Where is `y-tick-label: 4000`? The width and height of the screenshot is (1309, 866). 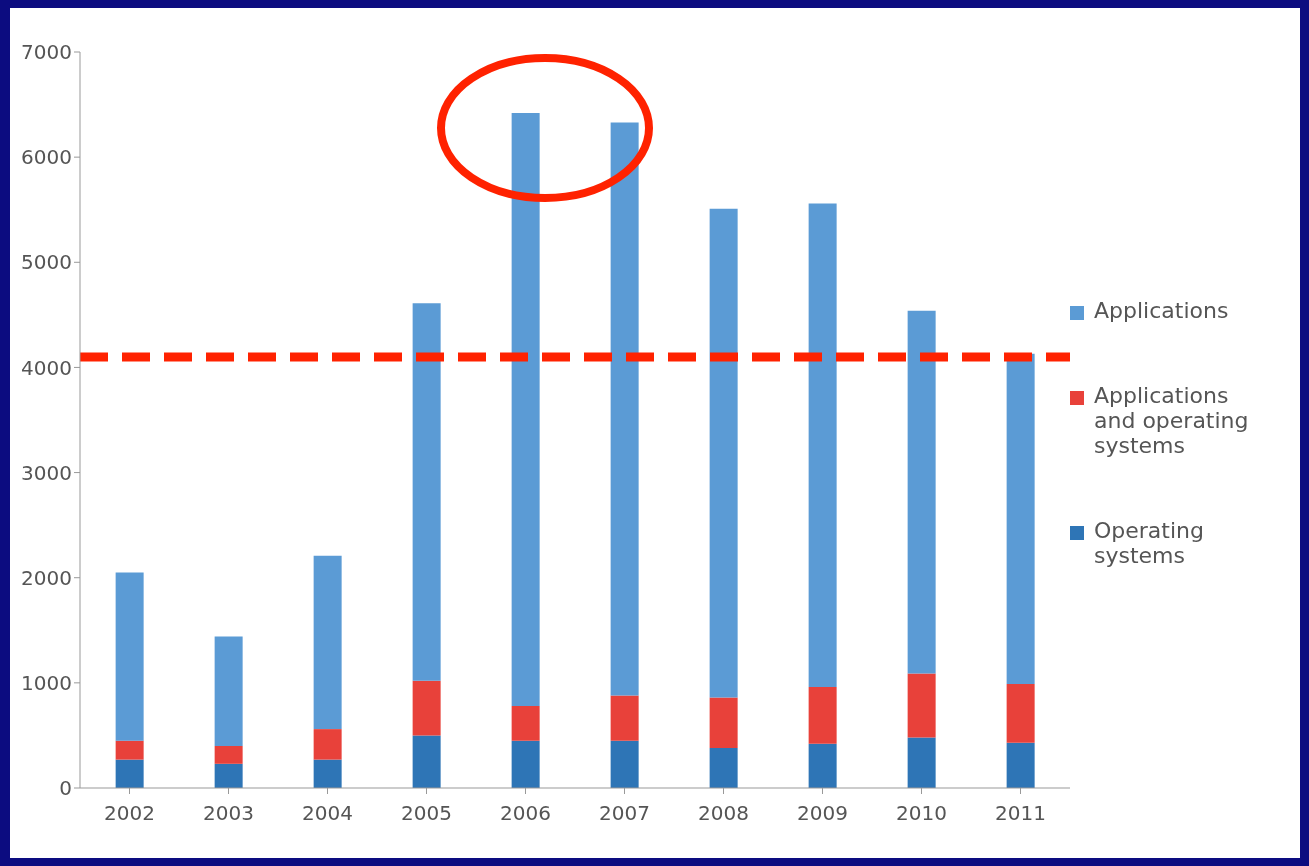 y-tick-label: 4000 is located at coordinates (46, 367).